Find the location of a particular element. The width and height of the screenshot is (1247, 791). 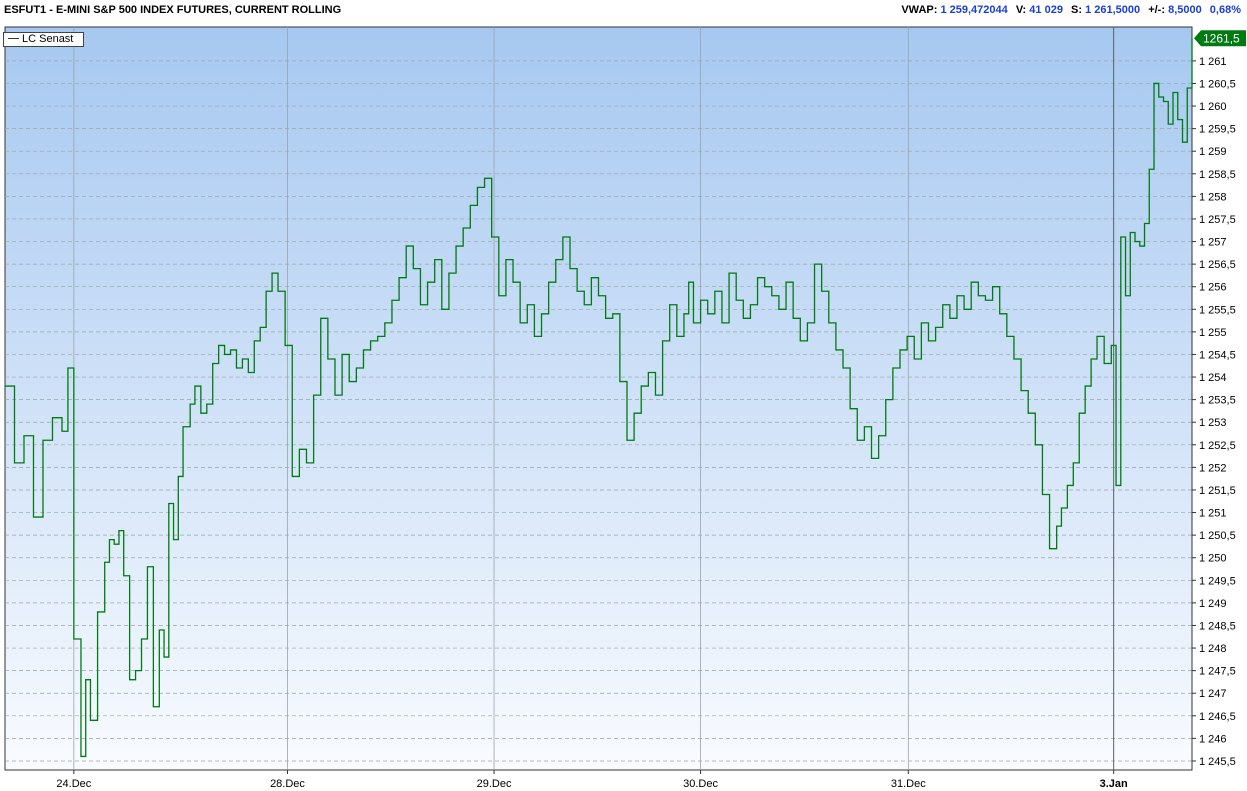

y-tick-label: 1 250 is located at coordinates (1213, 559).